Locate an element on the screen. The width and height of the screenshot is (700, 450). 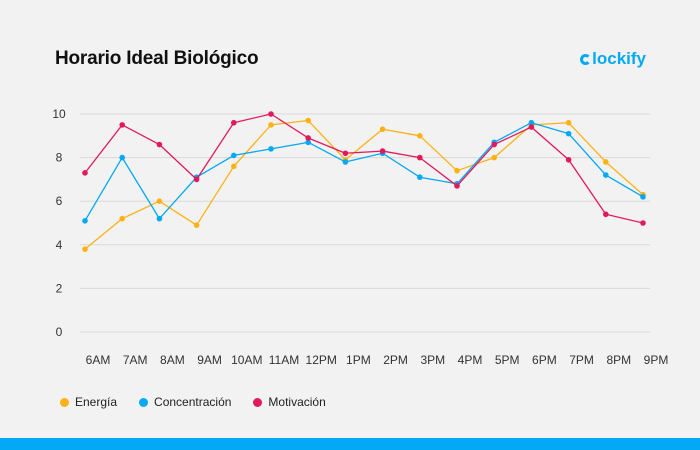
x-tick-label: 7AM is located at coordinates (135, 360).